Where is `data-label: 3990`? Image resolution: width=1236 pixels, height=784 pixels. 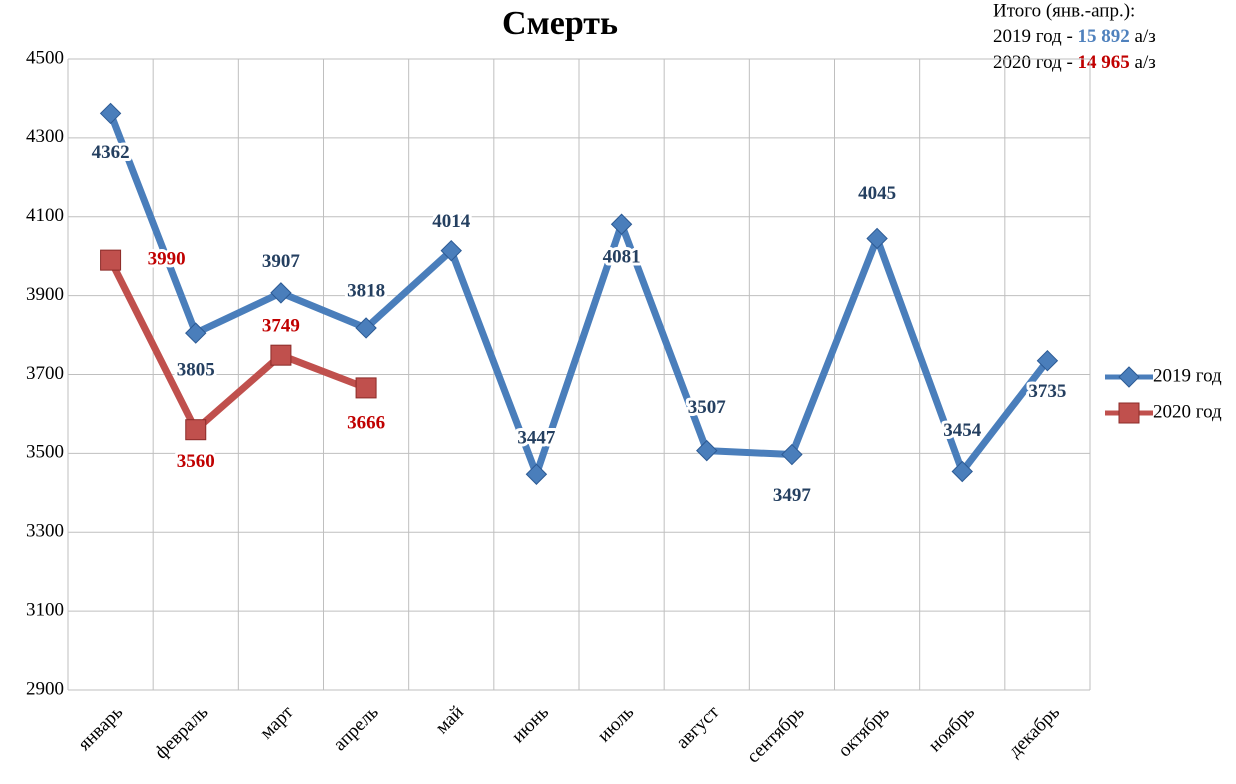
data-label: 3990 is located at coordinates (167, 258).